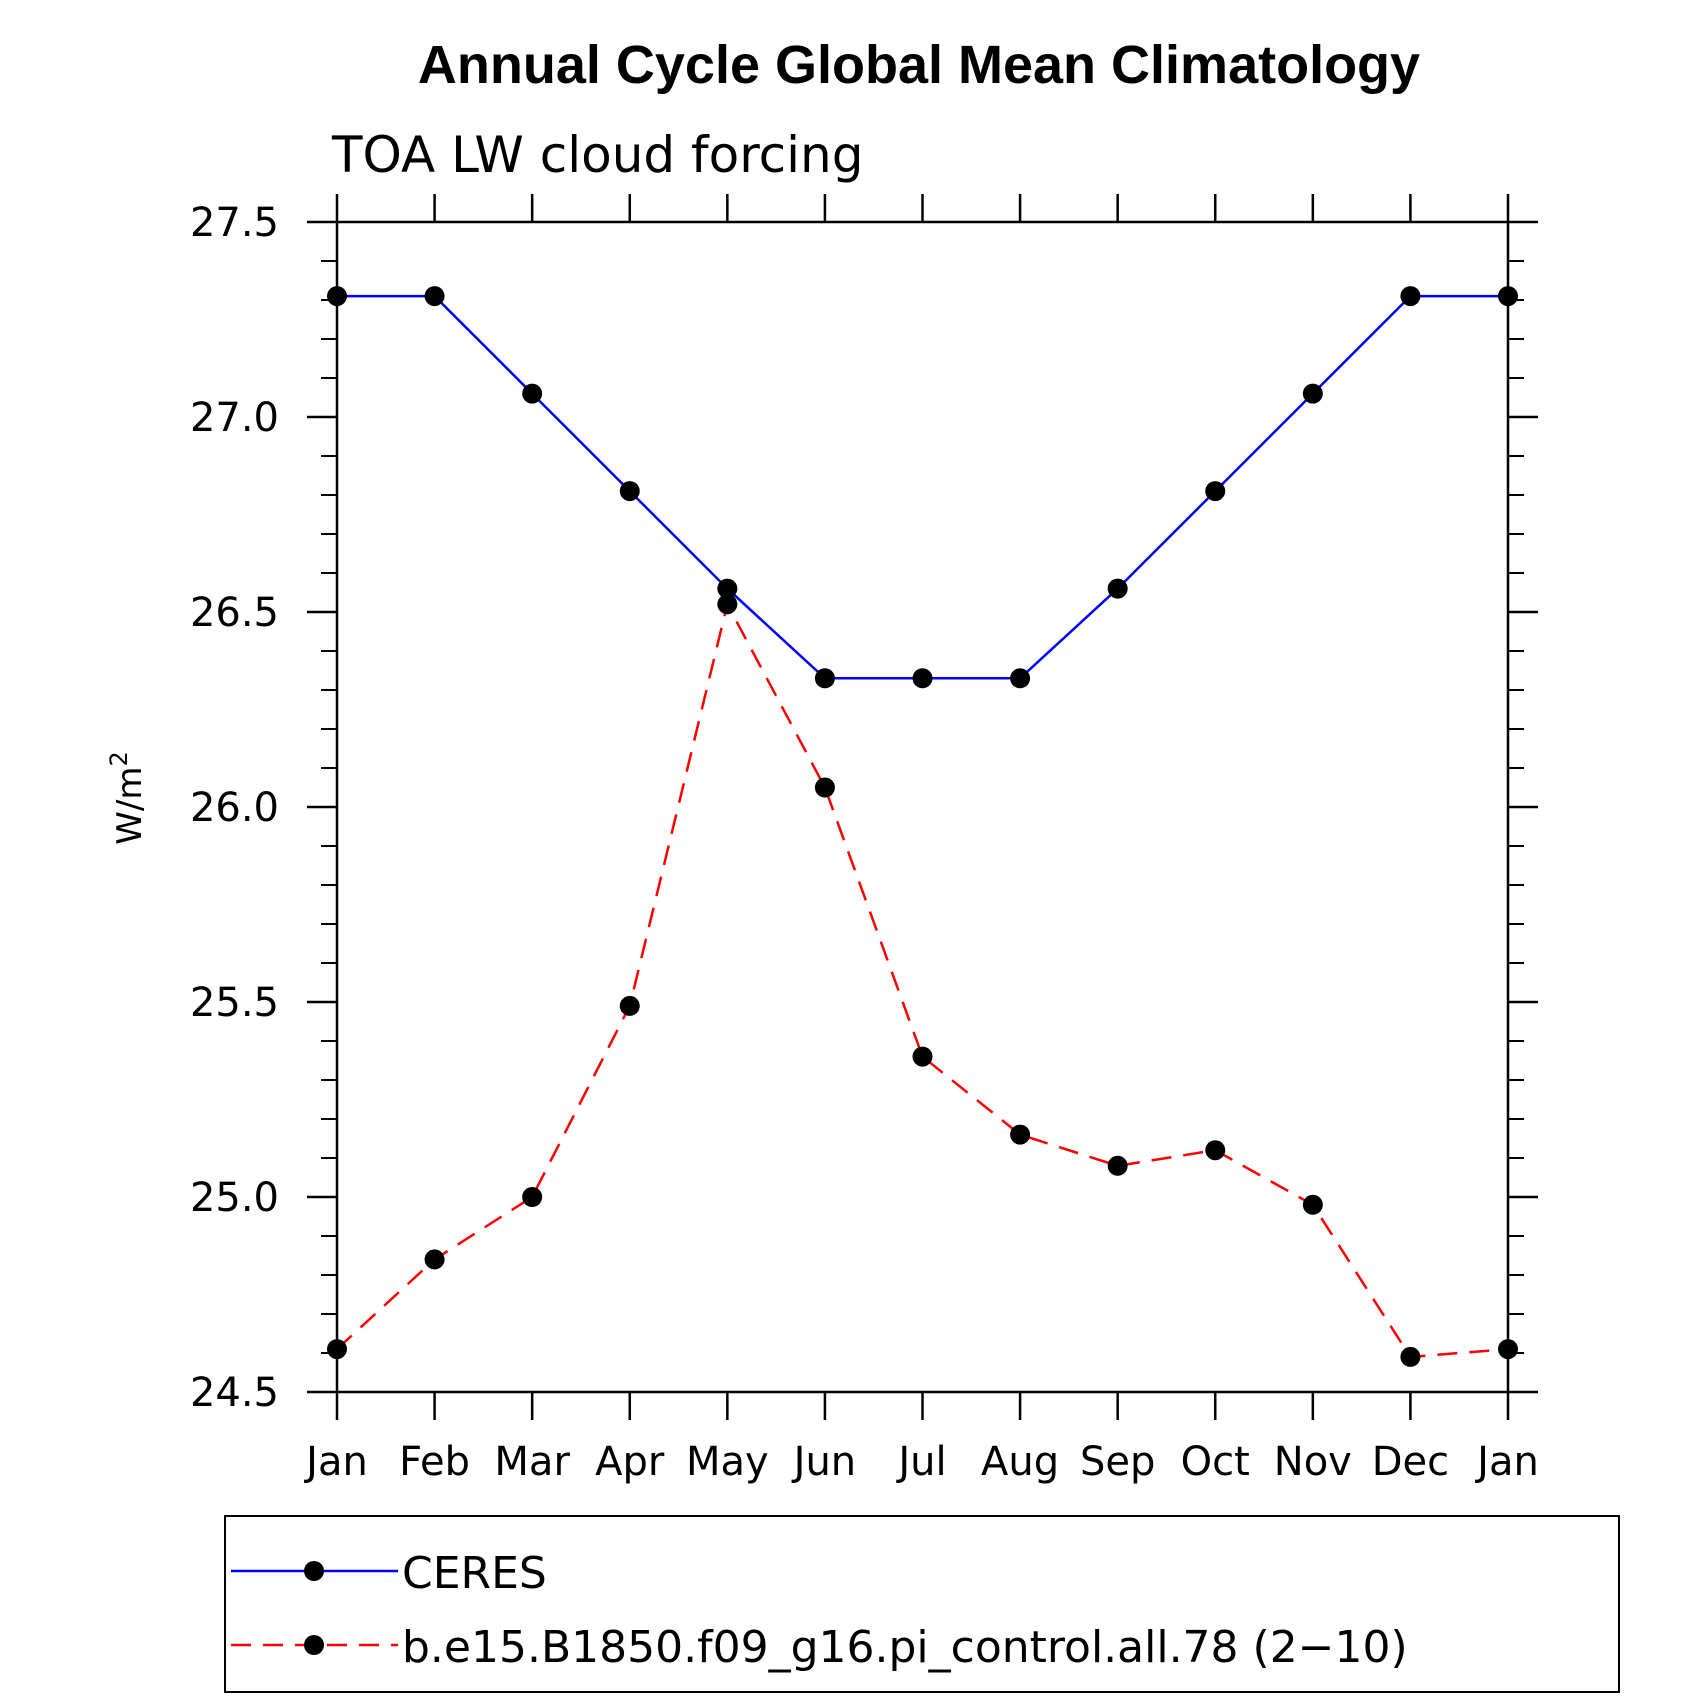  Describe the element at coordinates (234, 418) in the screenshot. I see `y-tick-label: 27.0` at that location.